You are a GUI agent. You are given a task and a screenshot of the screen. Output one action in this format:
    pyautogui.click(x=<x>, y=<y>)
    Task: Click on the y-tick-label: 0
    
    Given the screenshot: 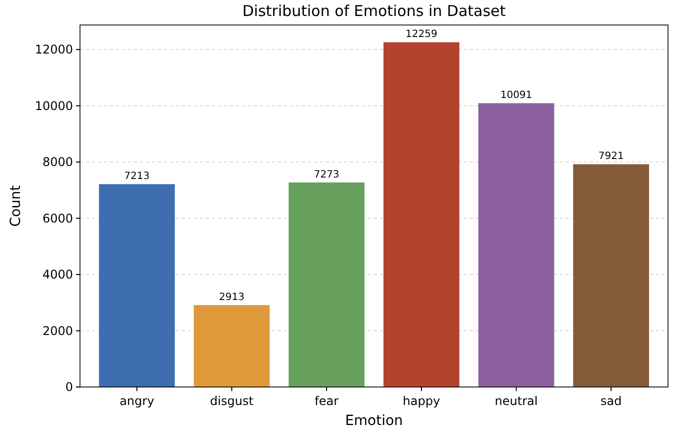 What is the action you would take?
    pyautogui.click(x=69, y=387)
    